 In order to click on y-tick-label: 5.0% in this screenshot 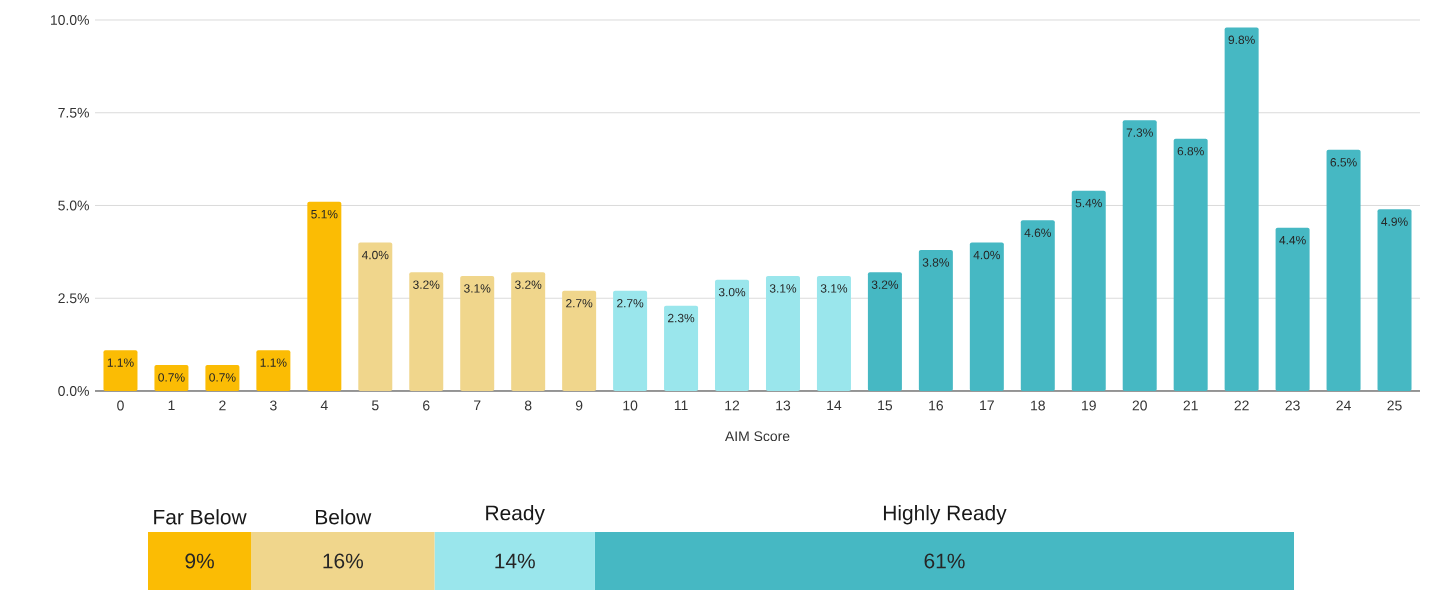, I will do `click(73, 205)`.